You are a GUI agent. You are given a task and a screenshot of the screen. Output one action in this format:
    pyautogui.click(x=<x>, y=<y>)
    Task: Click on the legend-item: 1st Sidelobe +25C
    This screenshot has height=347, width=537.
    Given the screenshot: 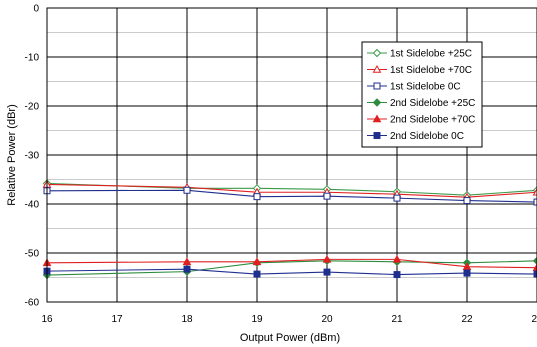 What is the action you would take?
    pyautogui.click(x=419, y=54)
    